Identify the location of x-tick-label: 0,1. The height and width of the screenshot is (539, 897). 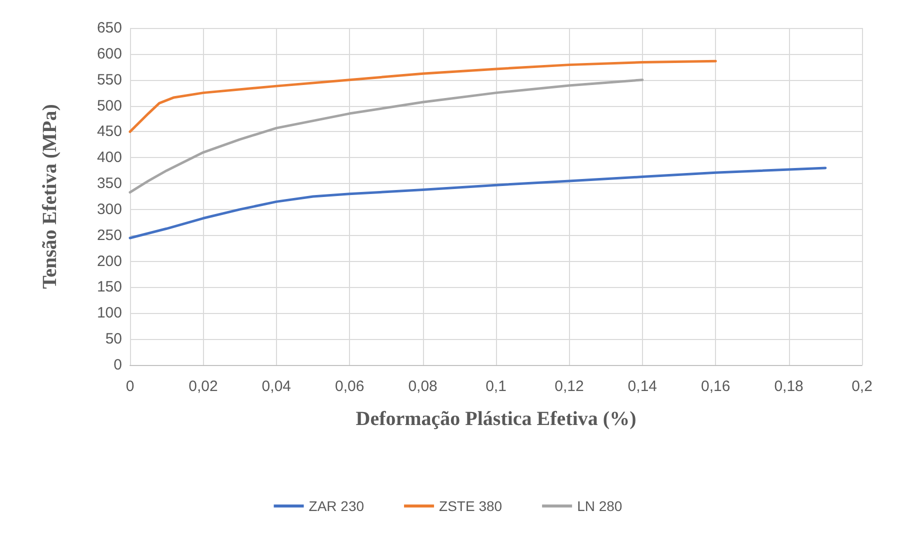
(496, 386).